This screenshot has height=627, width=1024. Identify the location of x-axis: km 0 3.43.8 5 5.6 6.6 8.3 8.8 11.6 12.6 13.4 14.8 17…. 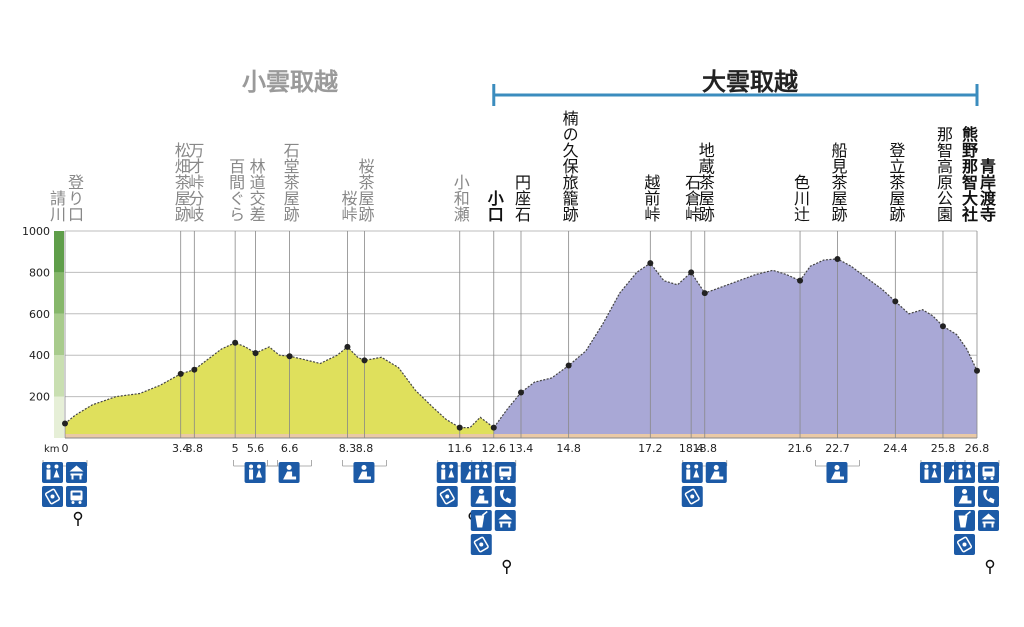
(516, 448).